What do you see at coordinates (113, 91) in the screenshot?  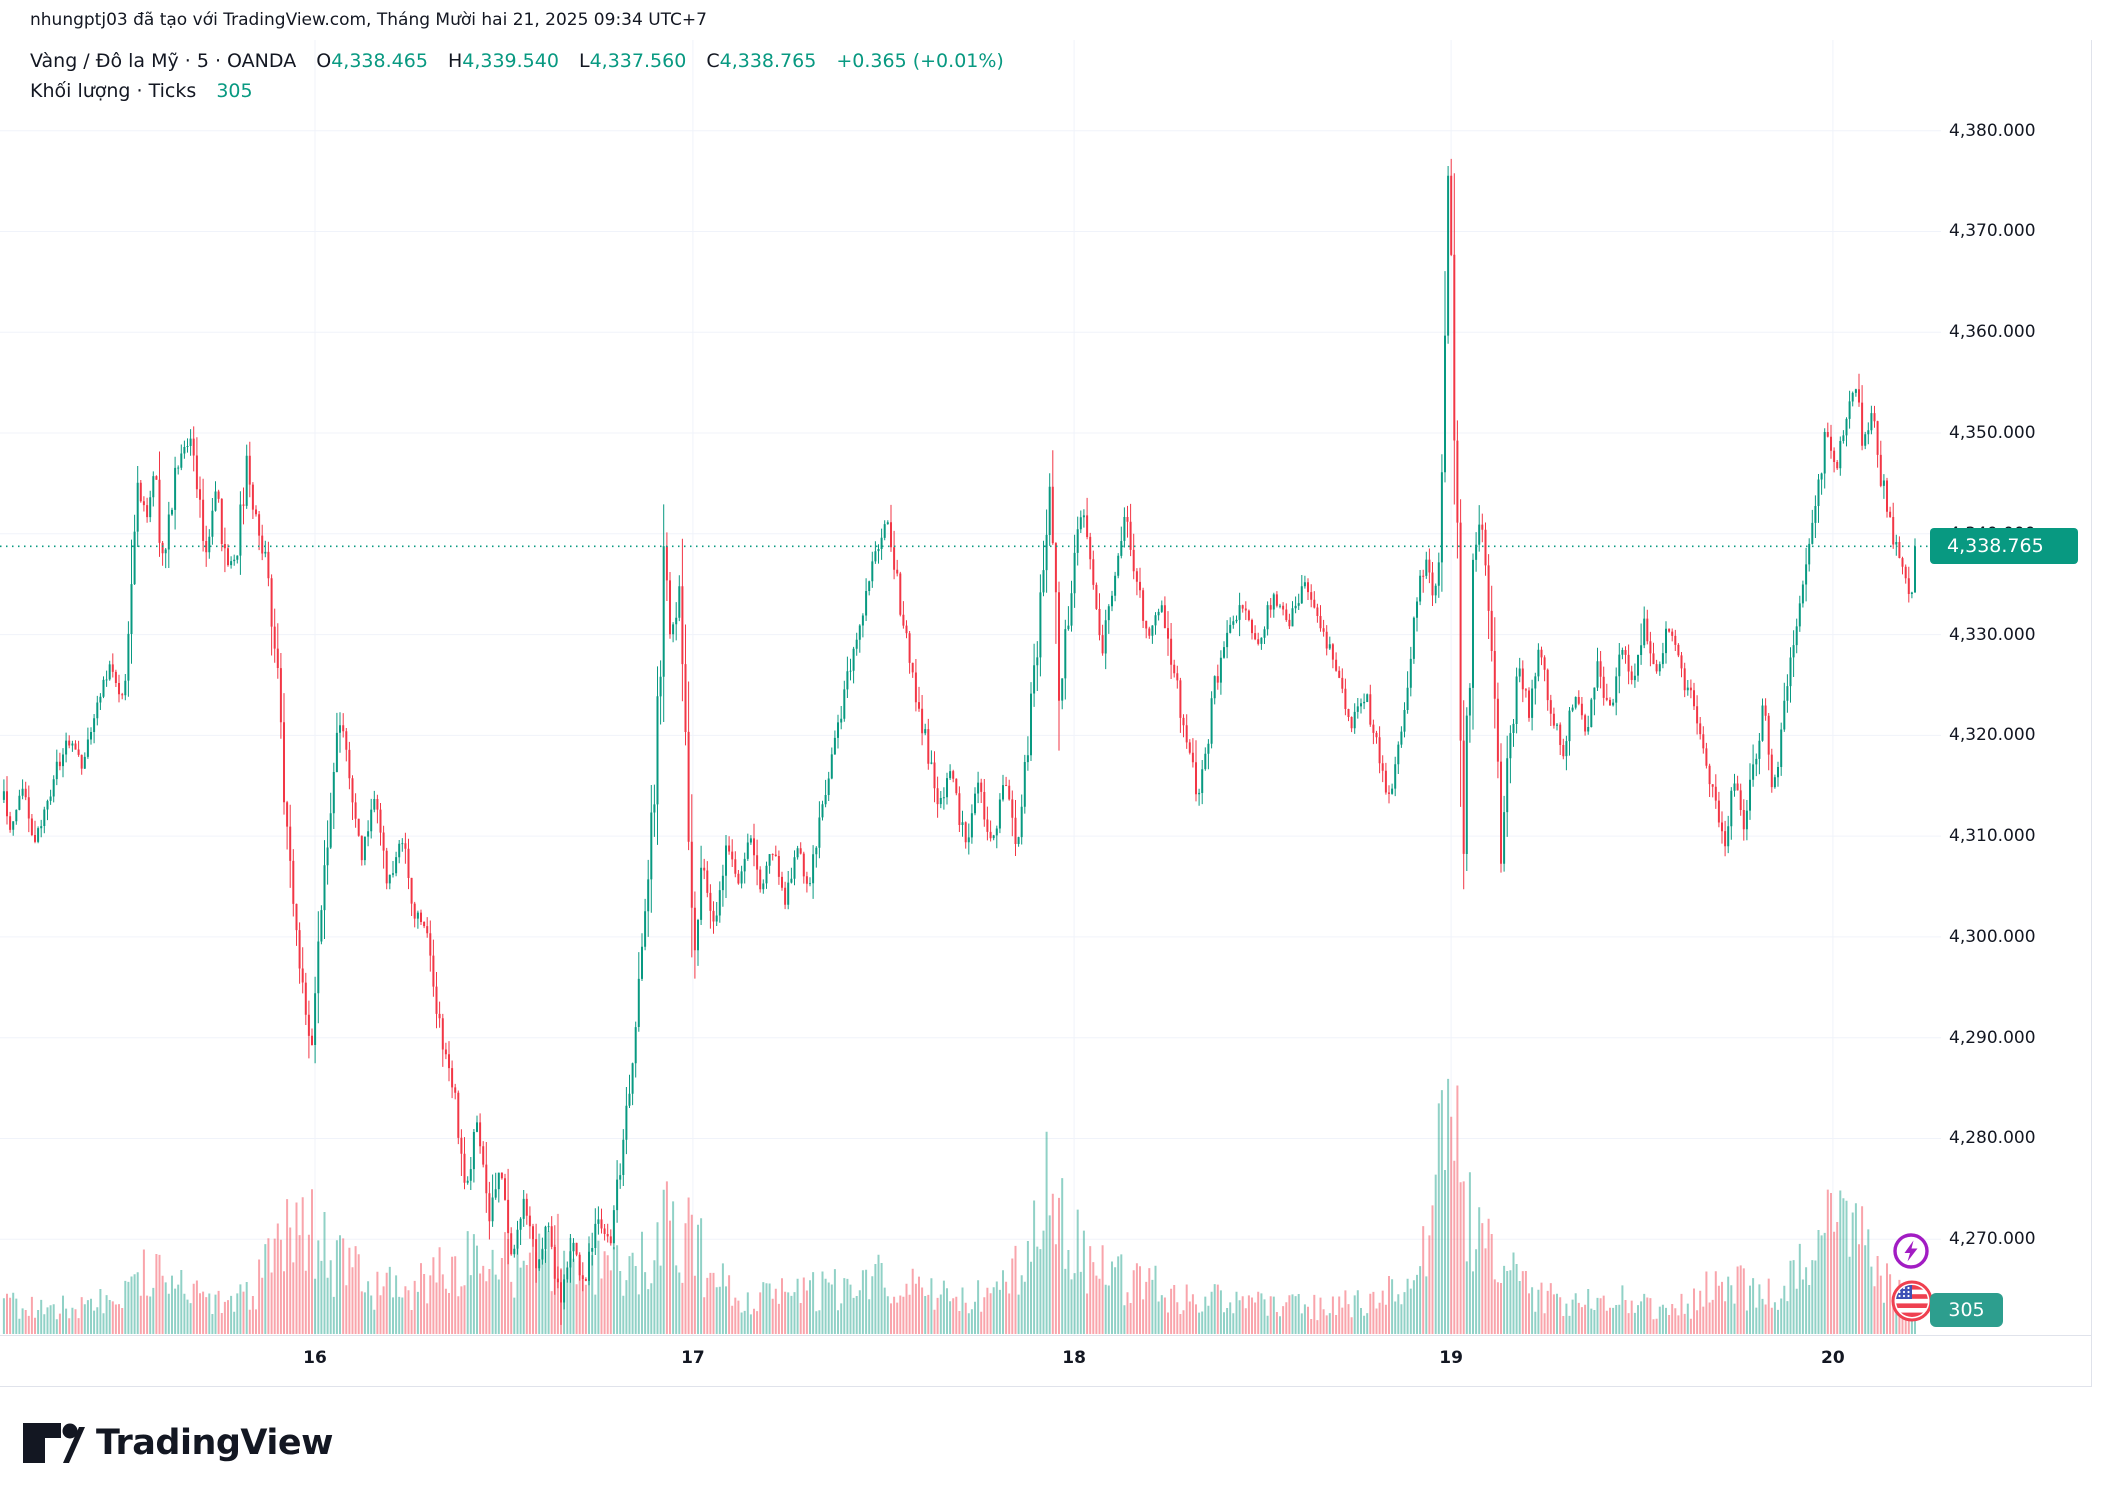 I see `volume-label: Khối lượng · Ticks` at bounding box center [113, 91].